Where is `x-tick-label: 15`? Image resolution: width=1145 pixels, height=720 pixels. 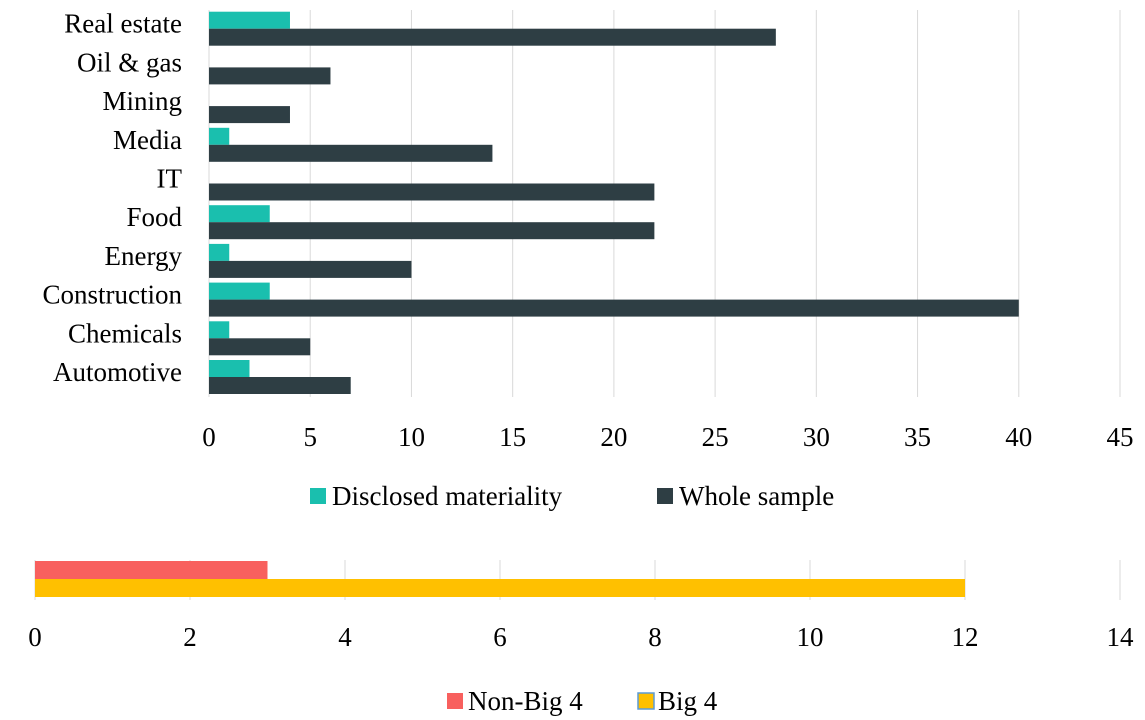 x-tick-label: 15 is located at coordinates (512, 437).